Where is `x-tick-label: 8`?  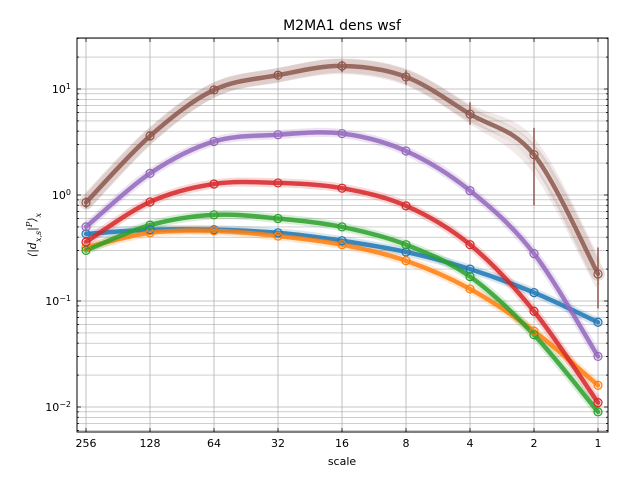 x-tick-label: 8 is located at coordinates (406, 443).